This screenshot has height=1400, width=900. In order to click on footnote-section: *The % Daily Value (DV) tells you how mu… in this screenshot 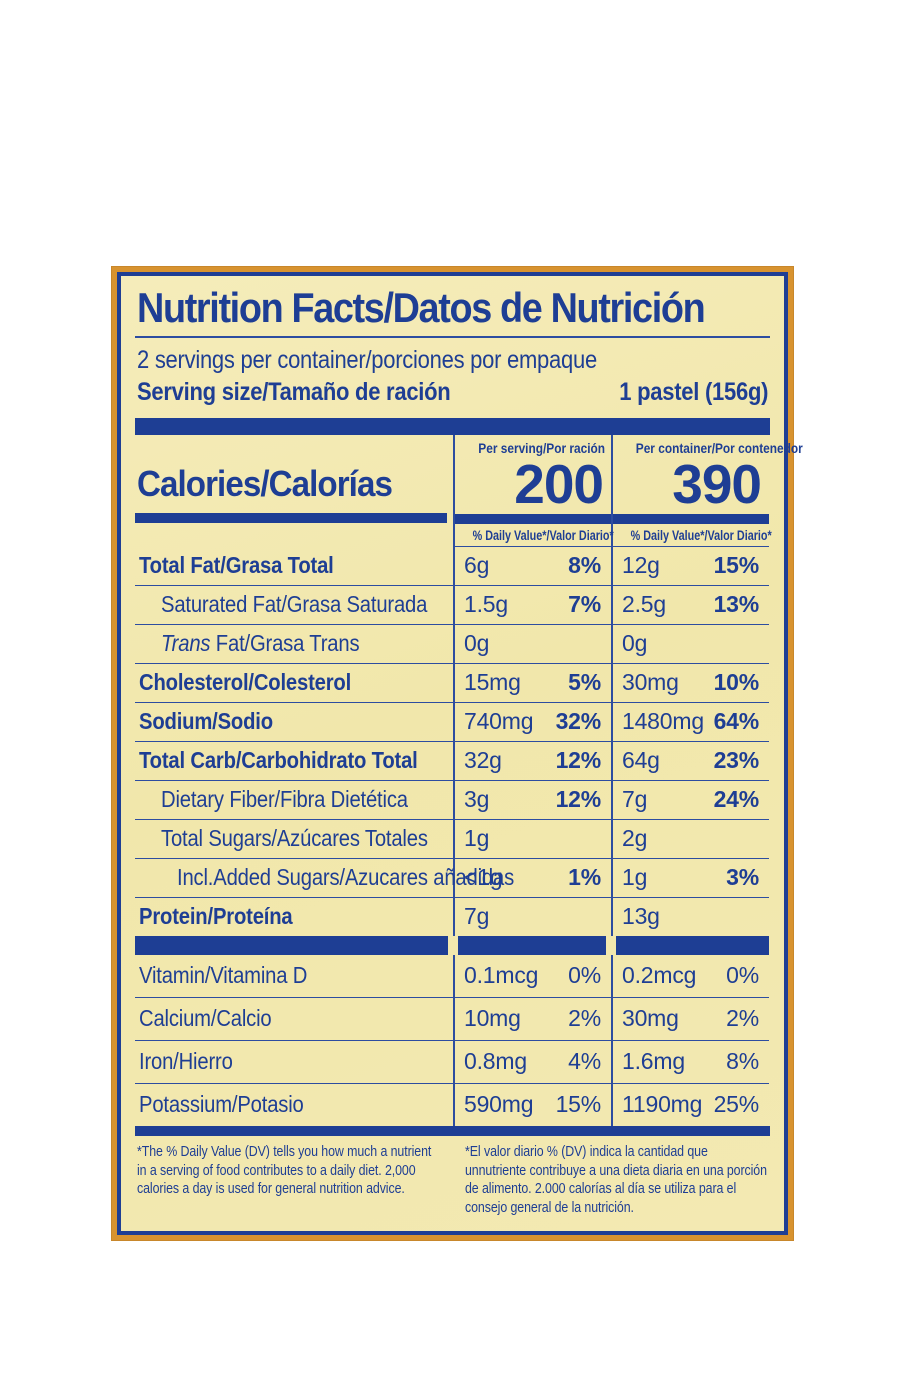, I will do `click(452, 1178)`.